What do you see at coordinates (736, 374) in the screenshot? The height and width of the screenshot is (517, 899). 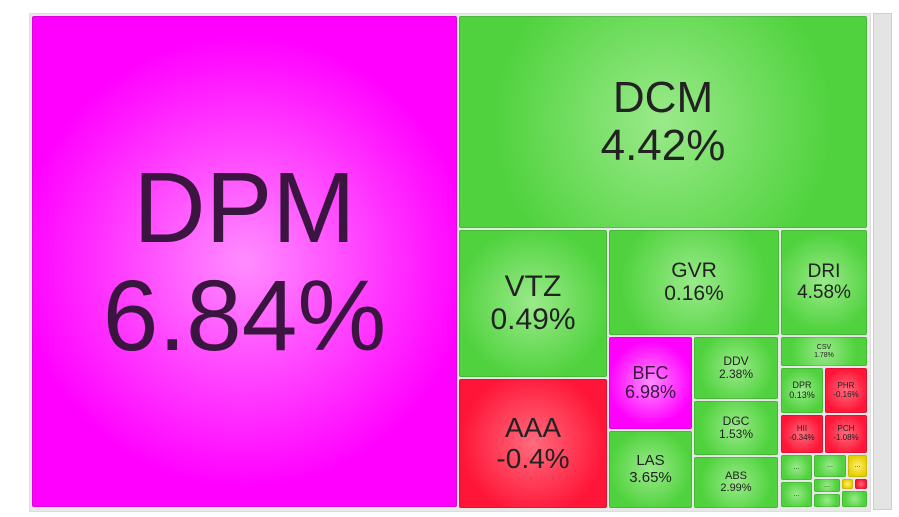 I see `stock-change: 2.38%` at bounding box center [736, 374].